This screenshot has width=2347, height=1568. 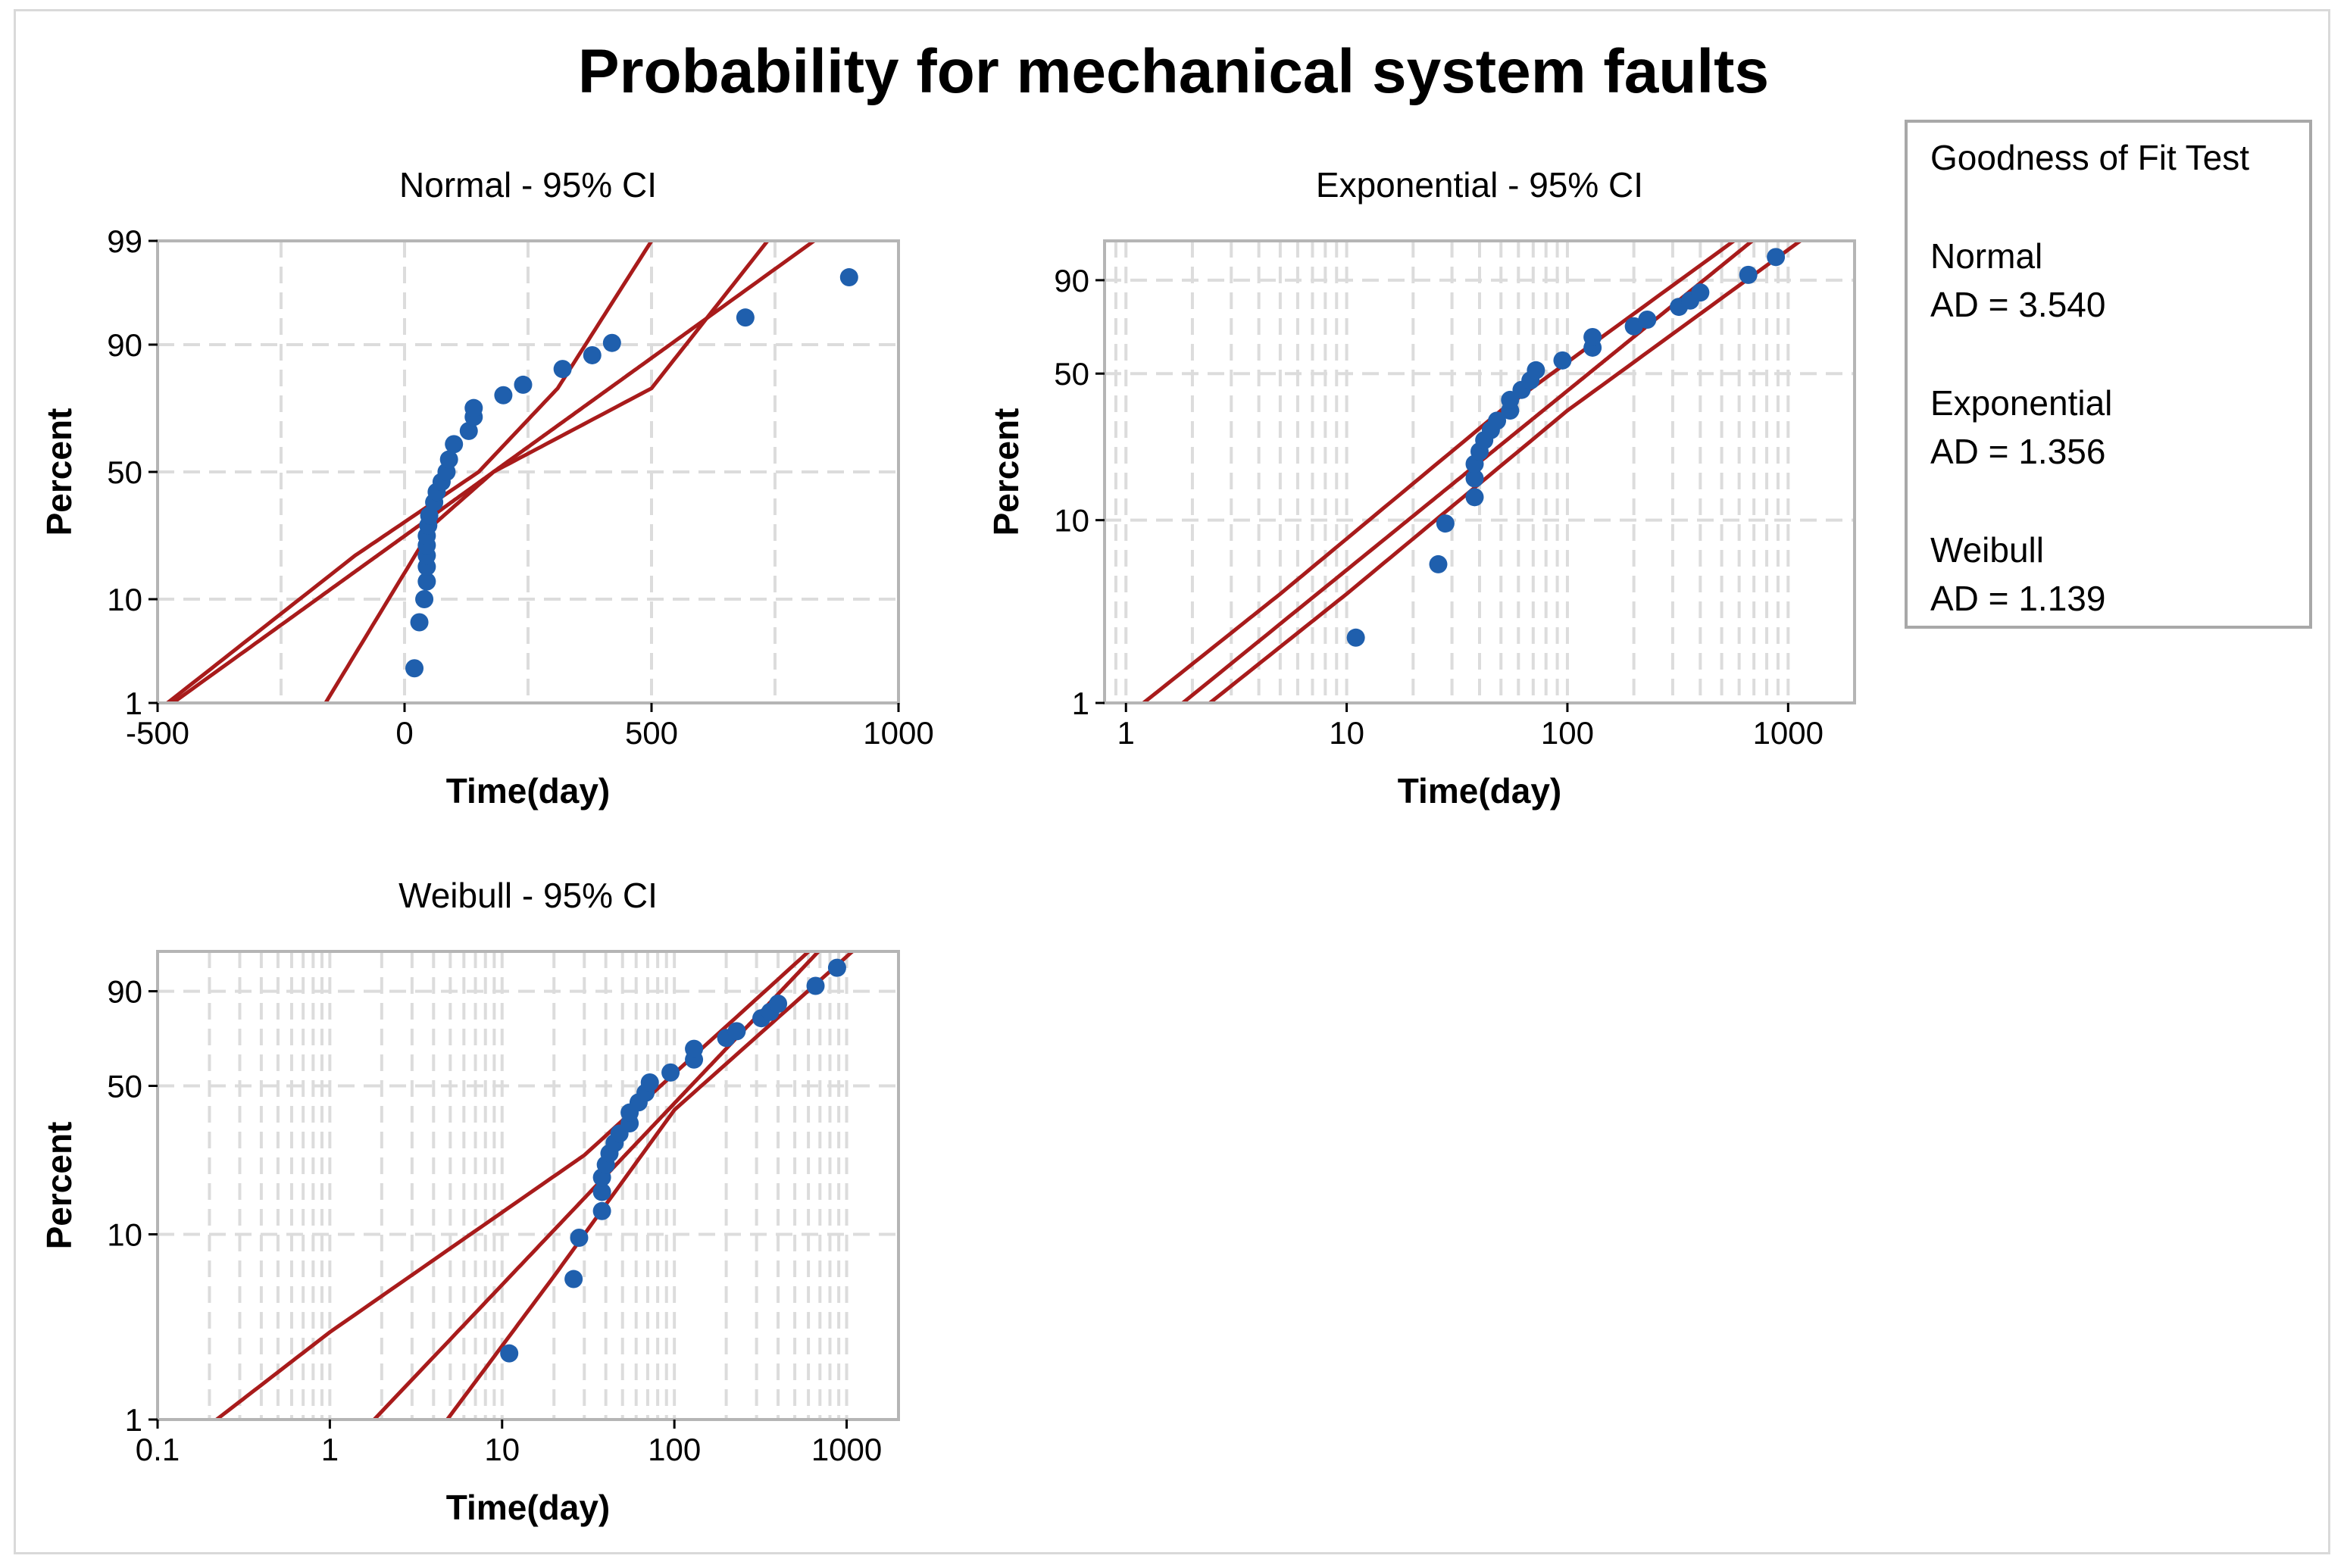 What do you see at coordinates (2018, 598) in the screenshot?
I see `legend-weibull-stat: AD = 1.139` at bounding box center [2018, 598].